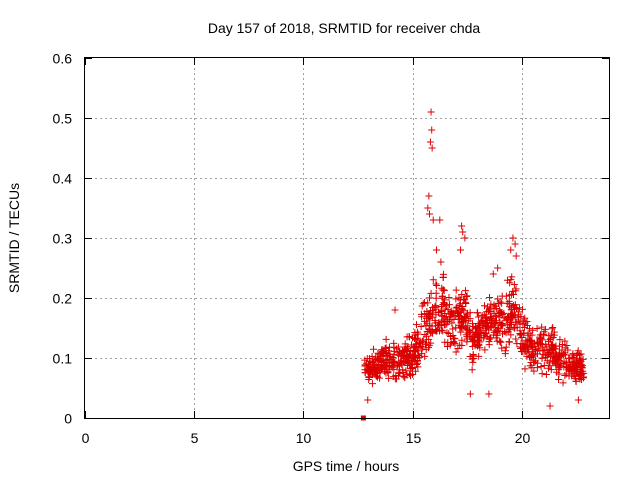  Describe the element at coordinates (523, 438) in the screenshot. I see `x-tick-label: 20` at that location.